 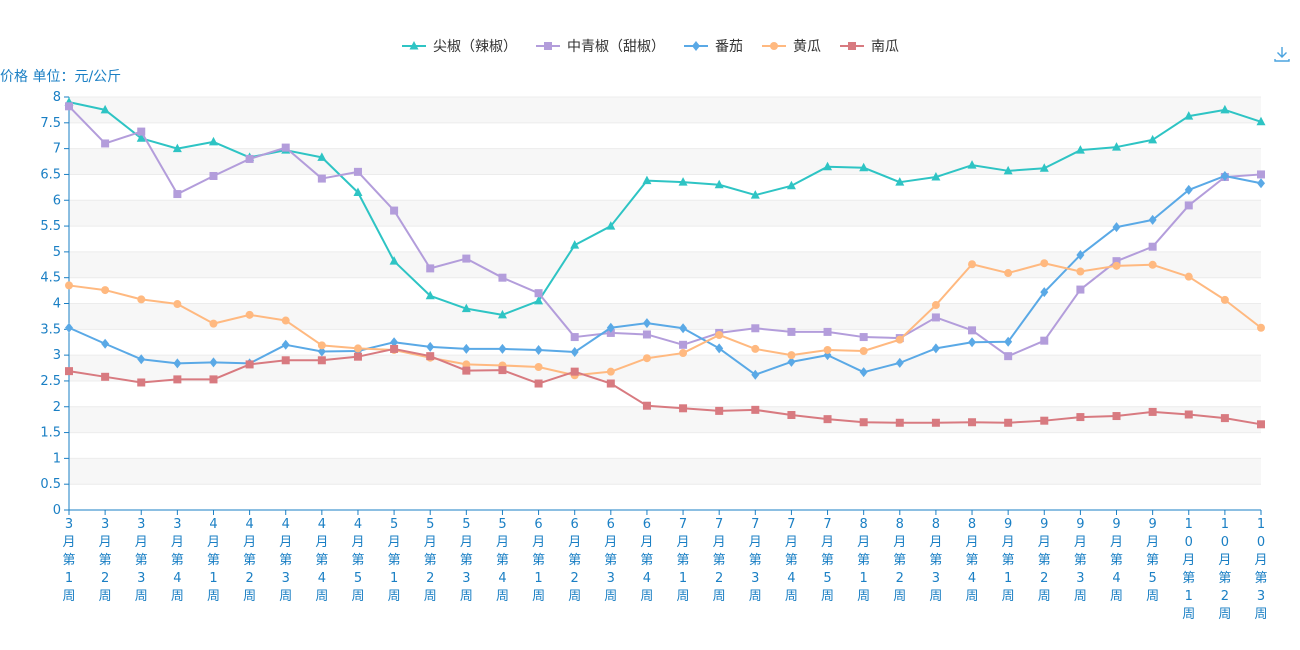 What do you see at coordinates (600, 46) in the screenshot?
I see `legend-item: 中青椒（甜椒）` at bounding box center [600, 46].